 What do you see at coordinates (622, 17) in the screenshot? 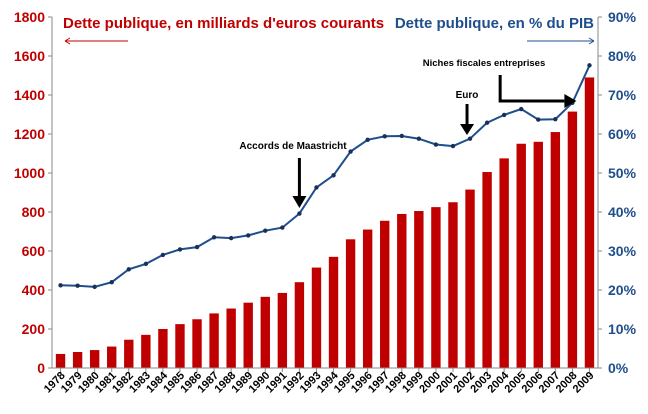
I see `right-tick-label: 90%` at bounding box center [622, 17].